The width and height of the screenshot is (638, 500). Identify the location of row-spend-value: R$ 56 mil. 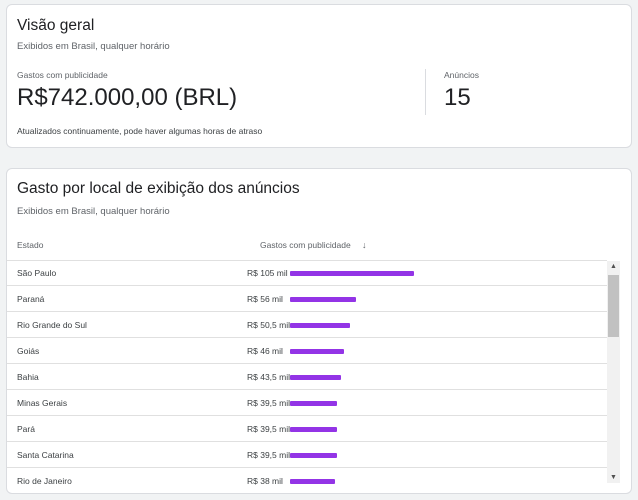
(265, 299).